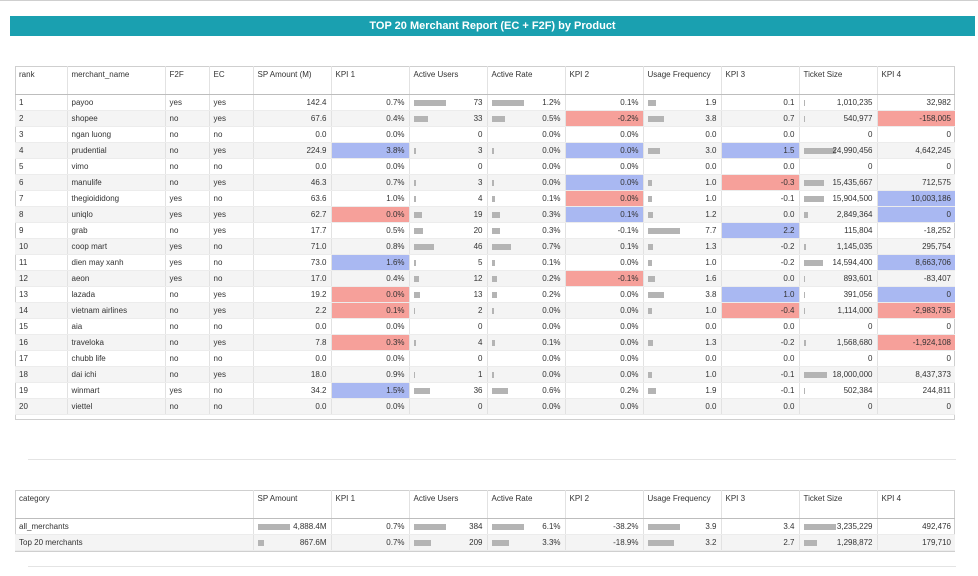 The width and height of the screenshot is (978, 576). I want to click on cell-kpi1: 0.3%, so click(370, 342).